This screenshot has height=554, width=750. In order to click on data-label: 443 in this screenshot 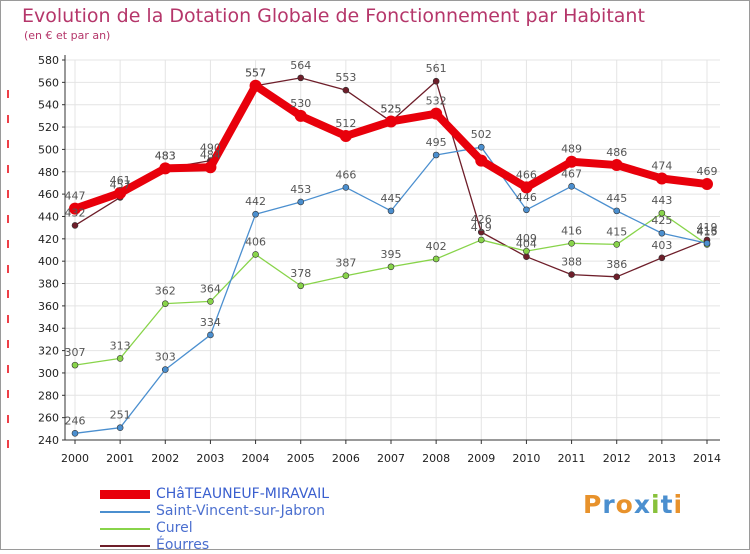, I will do `click(661, 200)`.